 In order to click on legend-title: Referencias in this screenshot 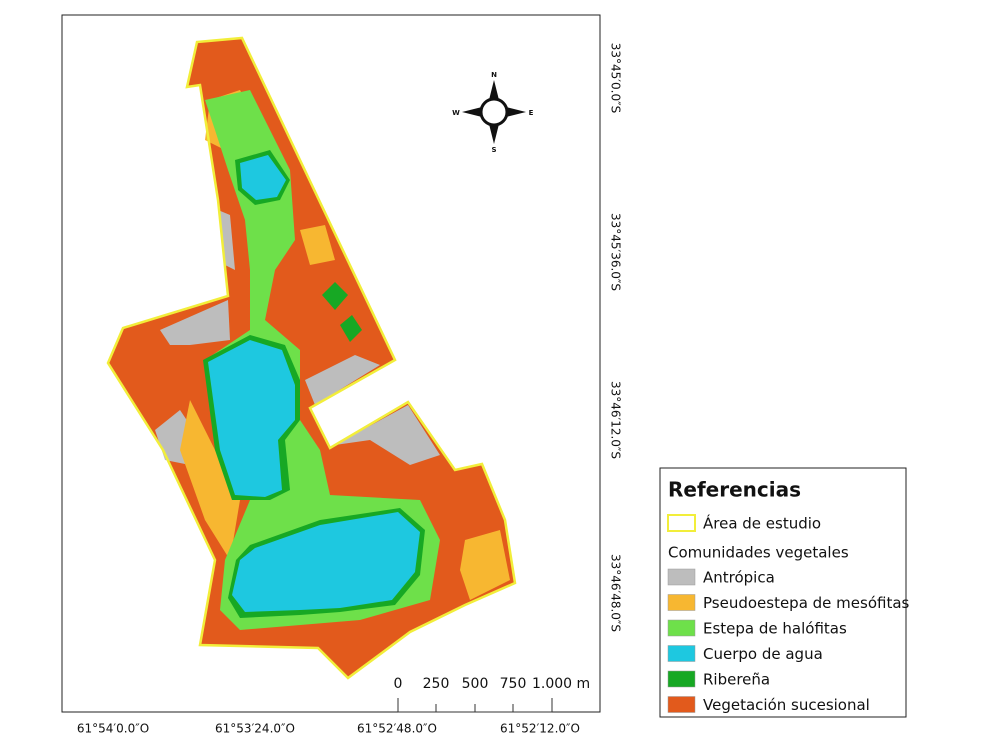, I will do `click(734, 490)`.